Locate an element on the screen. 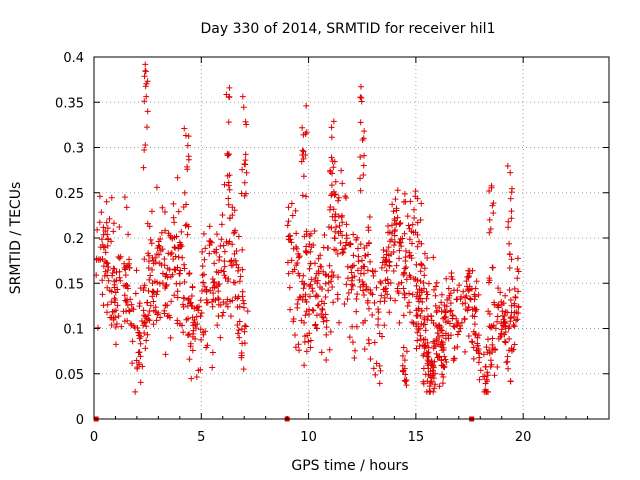 This screenshot has height=480, width=640. y-tick-label: 0.4 is located at coordinates (73, 58).